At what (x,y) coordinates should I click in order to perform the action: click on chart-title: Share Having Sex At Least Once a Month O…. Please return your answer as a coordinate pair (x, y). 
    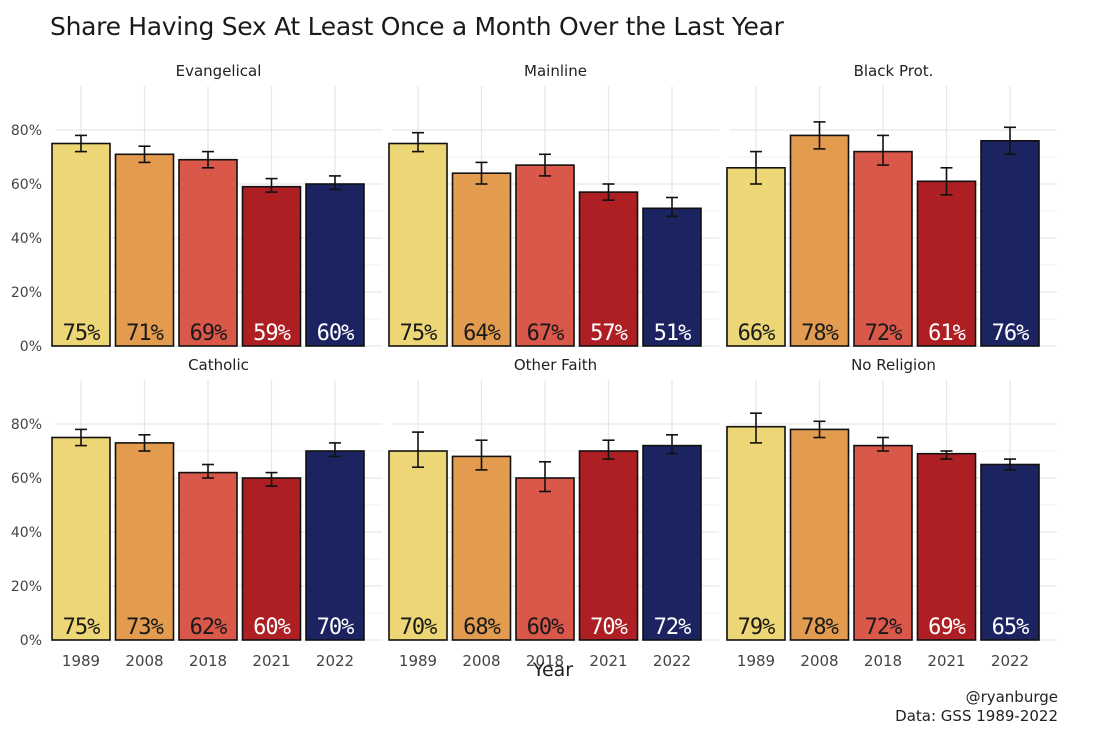
    Looking at the image, I should click on (417, 26).